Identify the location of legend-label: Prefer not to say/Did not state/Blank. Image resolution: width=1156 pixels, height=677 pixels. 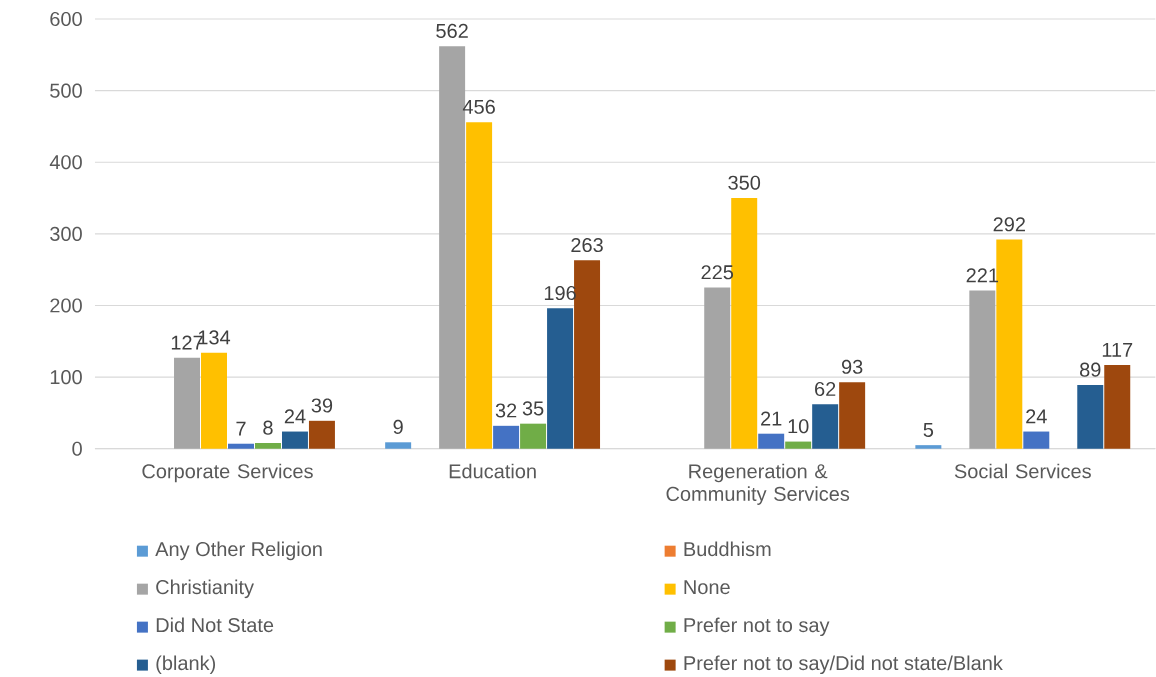
(843, 665).